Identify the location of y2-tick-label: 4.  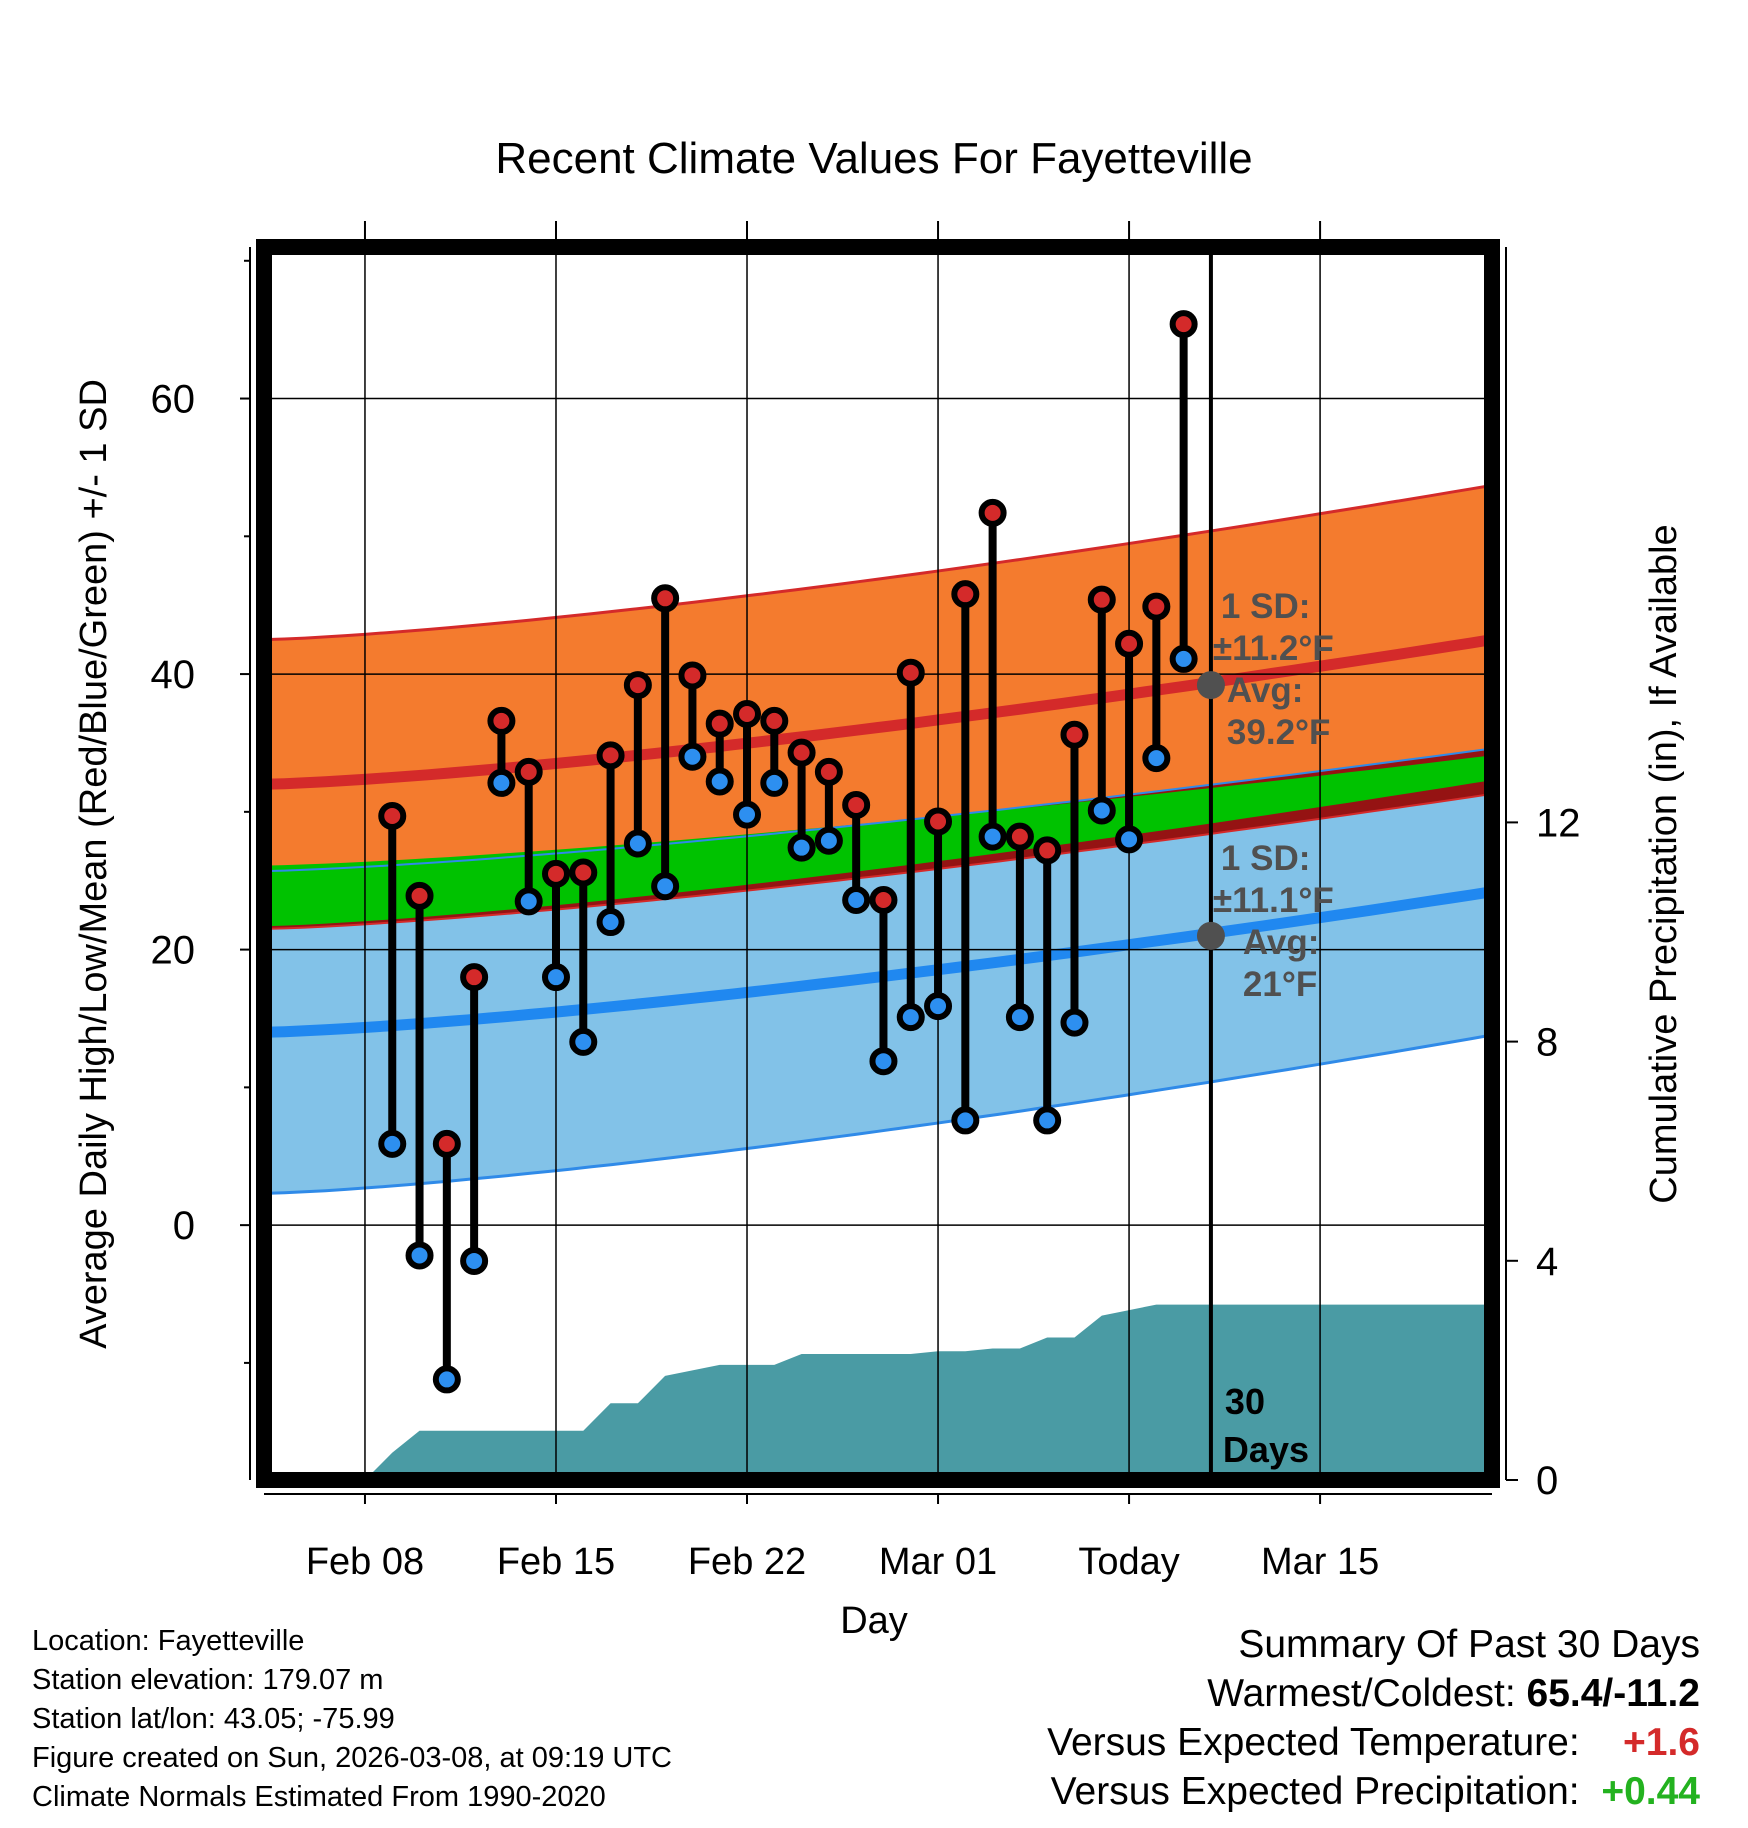
(1547, 1262).